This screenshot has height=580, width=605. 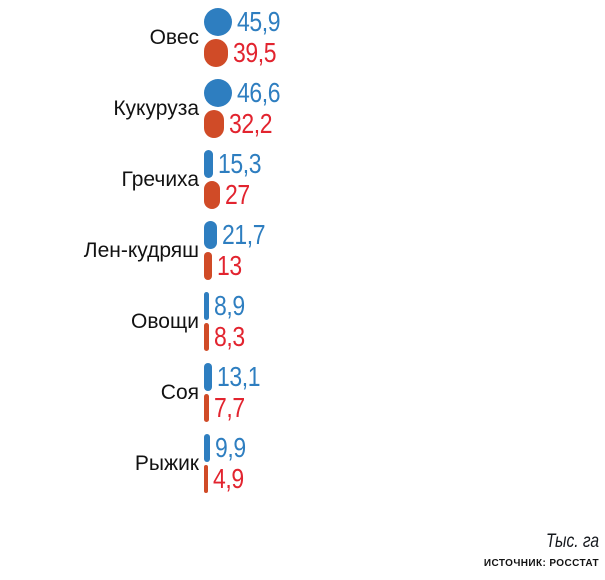 I want to click on category-label: Рыжик, so click(x=166, y=463).